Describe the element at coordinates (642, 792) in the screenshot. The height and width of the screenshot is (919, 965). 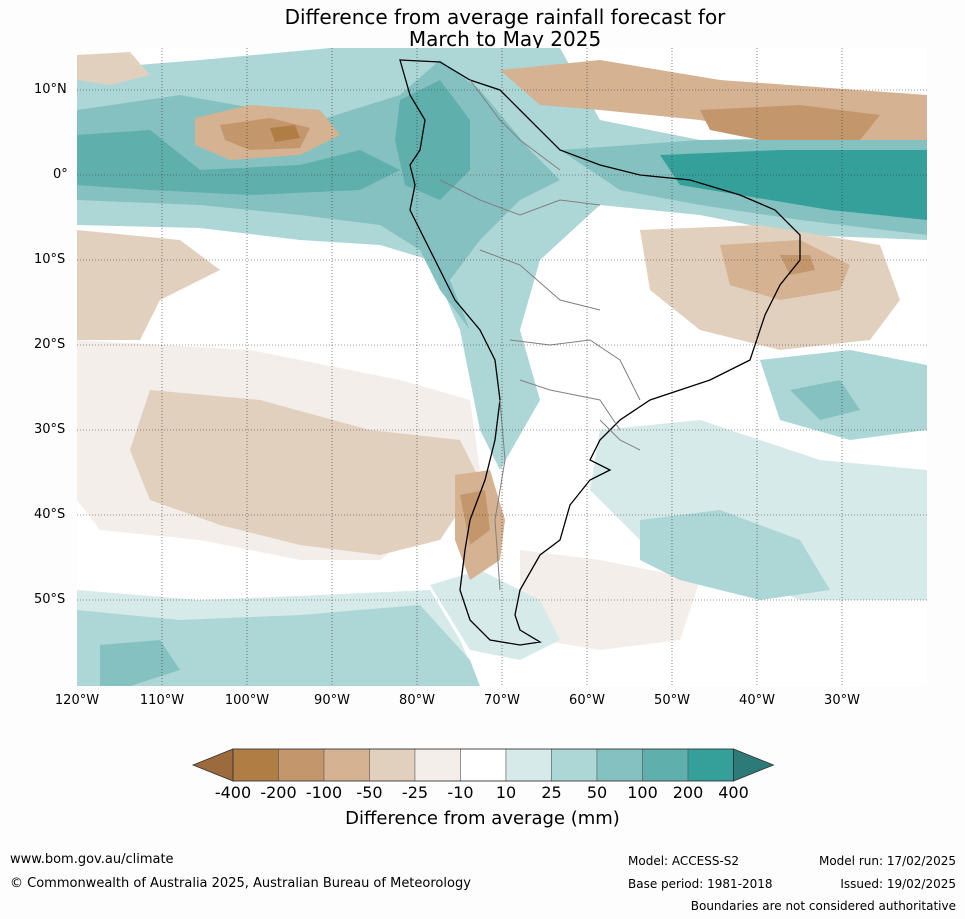
I see `legend-tick-label: 100` at that location.